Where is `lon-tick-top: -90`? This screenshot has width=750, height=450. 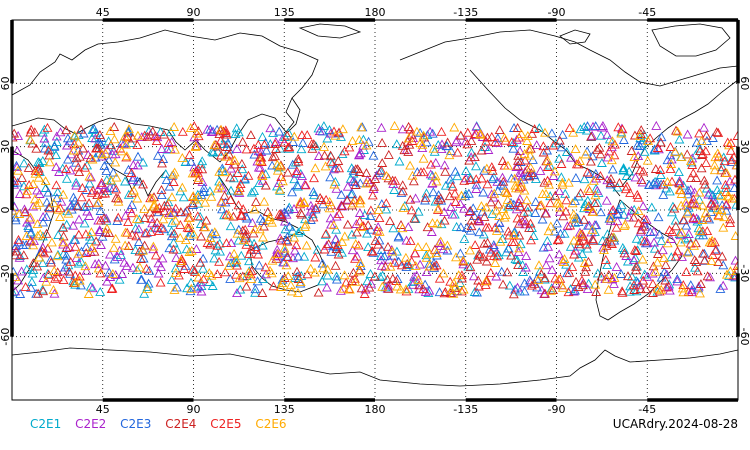
lon-tick-top: -90 is located at coordinates (557, 12).